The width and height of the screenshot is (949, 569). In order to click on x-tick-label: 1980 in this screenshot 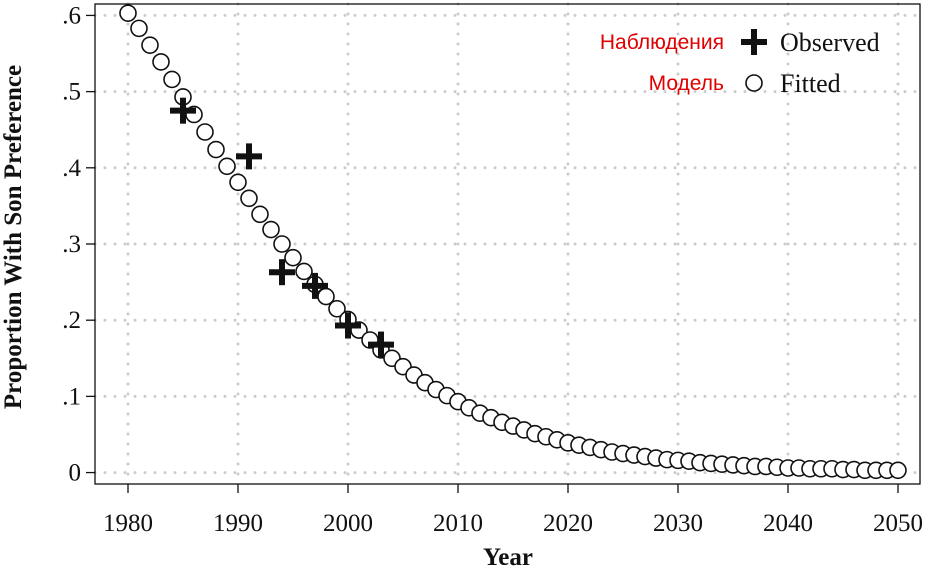, I will do `click(128, 523)`.